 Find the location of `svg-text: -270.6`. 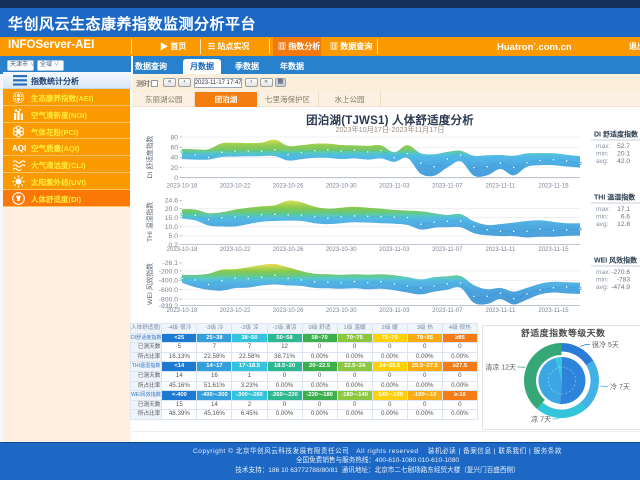

svg-text: -270.6 is located at coordinates (620, 272).